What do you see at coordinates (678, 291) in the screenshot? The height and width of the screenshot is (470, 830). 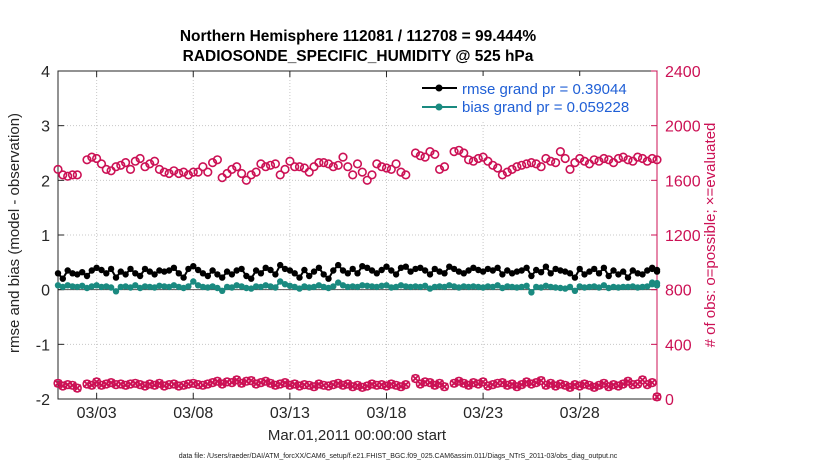 I see `y2-tick-label: 800` at bounding box center [678, 291].